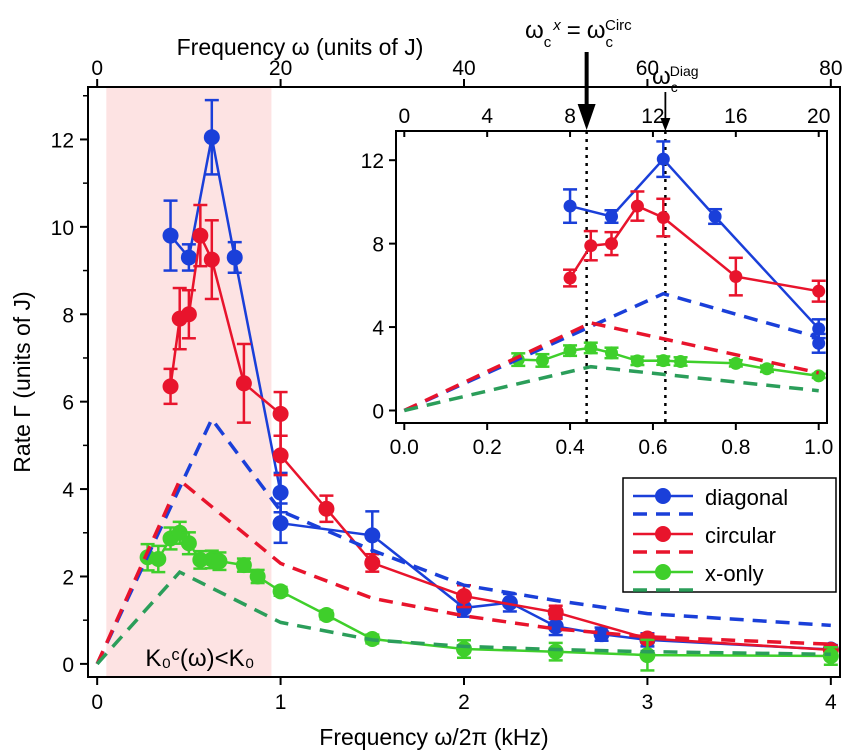 The height and width of the screenshot is (752, 852). I want to click on y-tick-label: 8, so click(68, 315).